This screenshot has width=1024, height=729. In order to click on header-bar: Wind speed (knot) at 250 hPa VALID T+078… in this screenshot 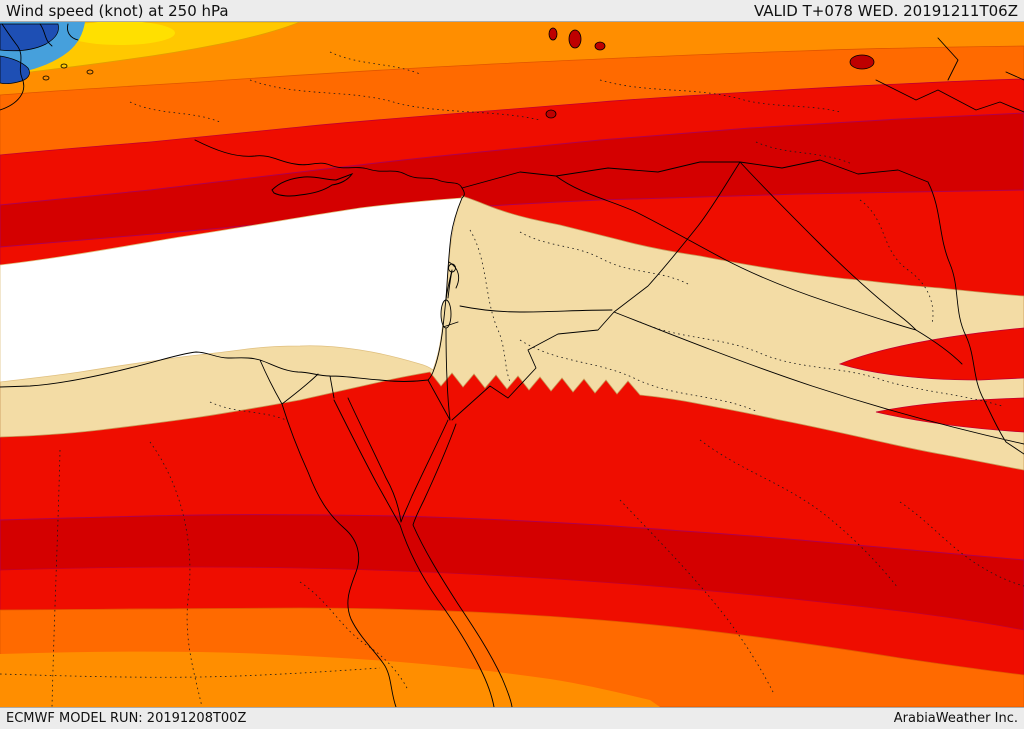, I will do `click(512, 11)`.